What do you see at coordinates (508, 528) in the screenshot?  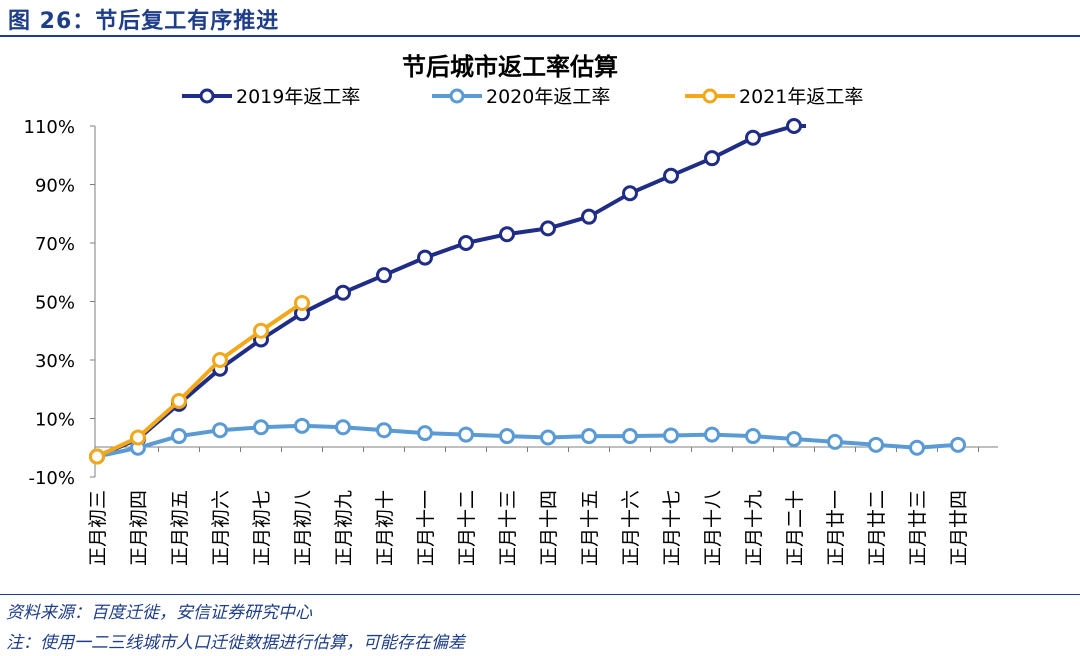 I see `x-tick-label: 正月十三` at bounding box center [508, 528].